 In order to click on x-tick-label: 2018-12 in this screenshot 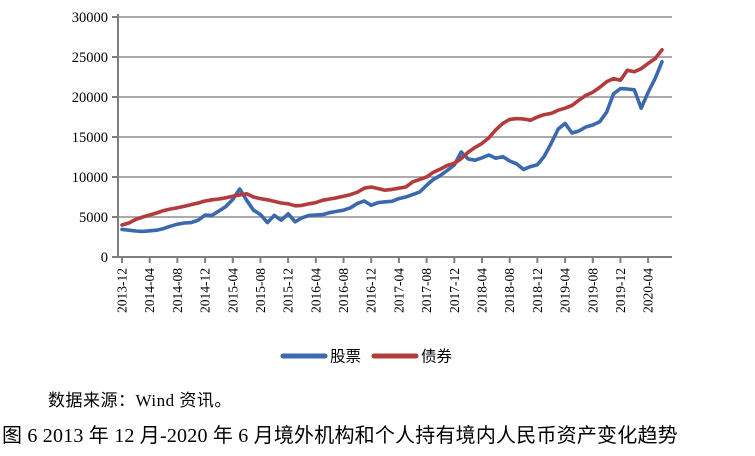, I will do `click(537, 290)`.